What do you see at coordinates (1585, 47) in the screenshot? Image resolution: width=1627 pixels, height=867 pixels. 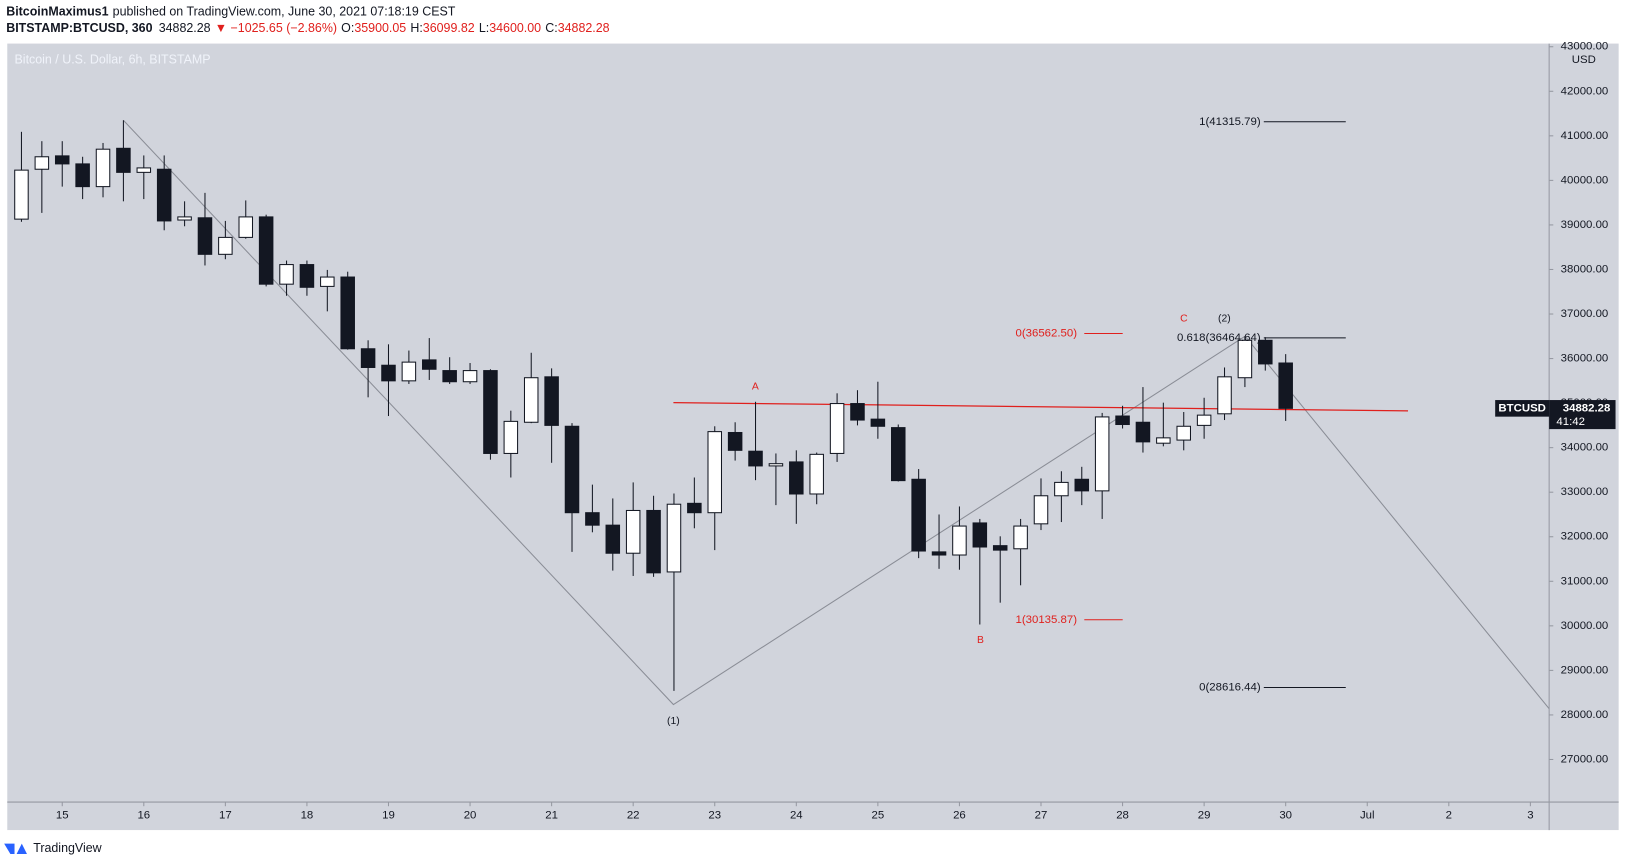 I see `y-tick-label: 43000.00` at bounding box center [1585, 47].